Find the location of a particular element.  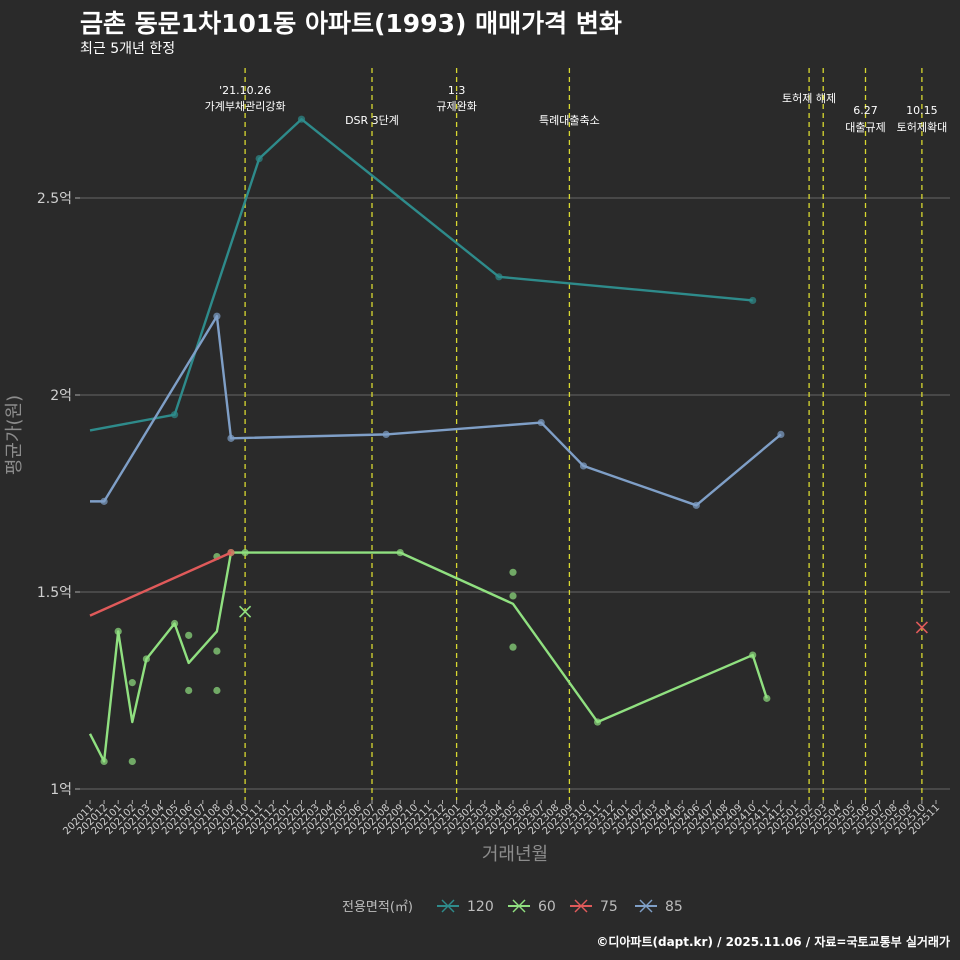

chart-subtitle: 최근 5개년 한정 is located at coordinates (128, 49).